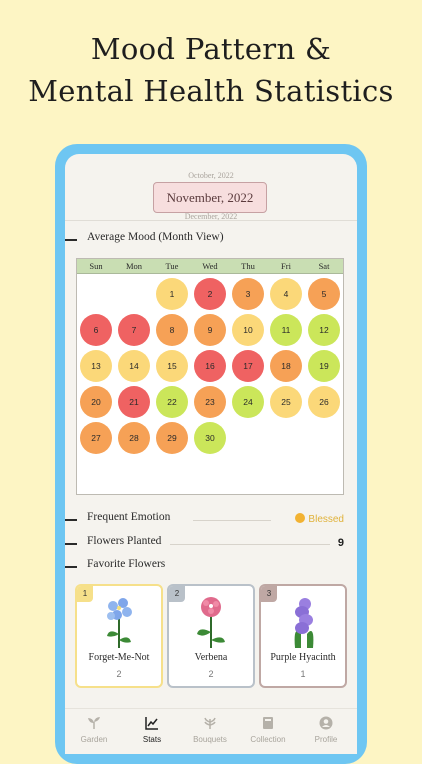  What do you see at coordinates (172, 266) in the screenshot?
I see `weekday-label: Tue` at bounding box center [172, 266].